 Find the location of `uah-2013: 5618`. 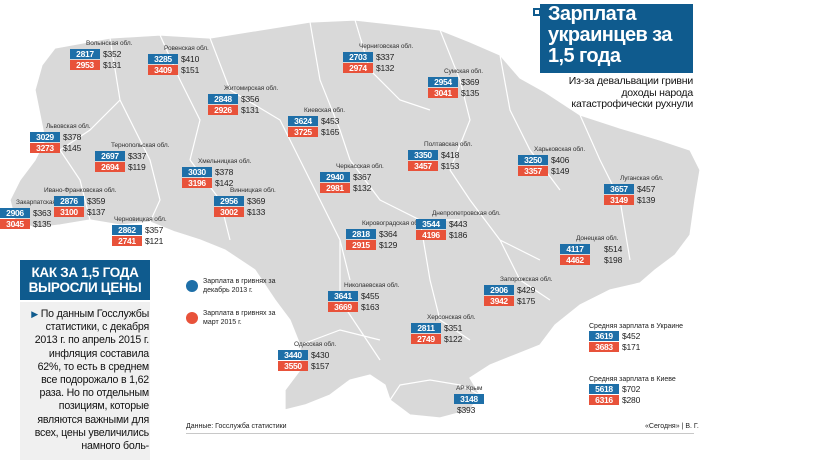

uah-2013: 5618 is located at coordinates (604, 389).